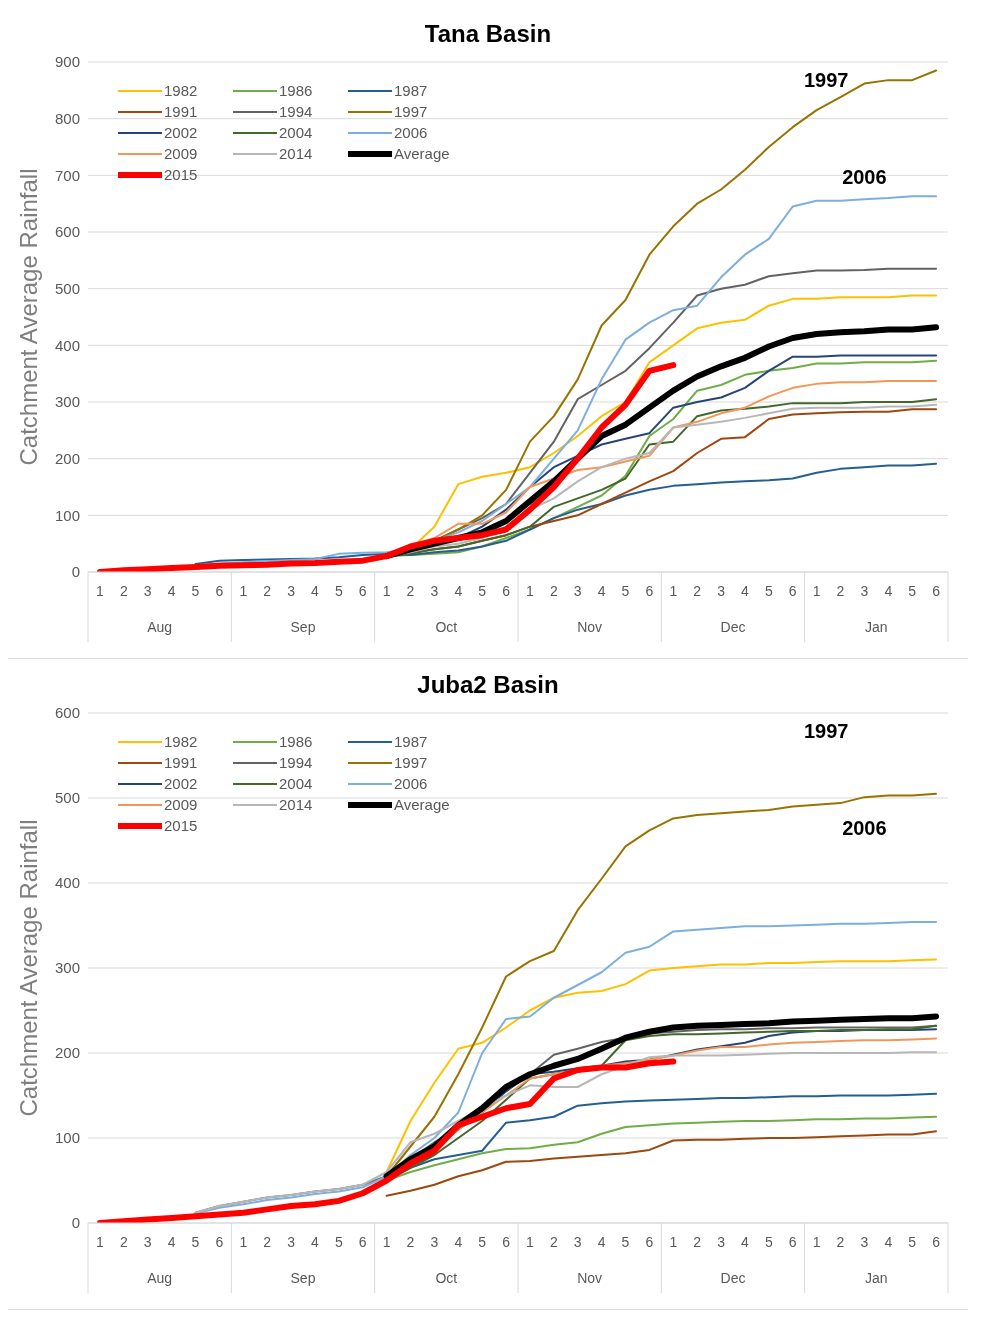  I want to click on y-tick-label: 0, so click(75, 572).